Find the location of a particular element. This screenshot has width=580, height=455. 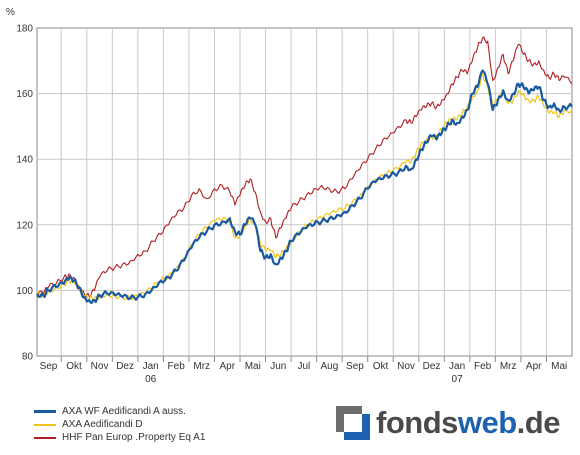

x-tick-label: Jun is located at coordinates (278, 366).